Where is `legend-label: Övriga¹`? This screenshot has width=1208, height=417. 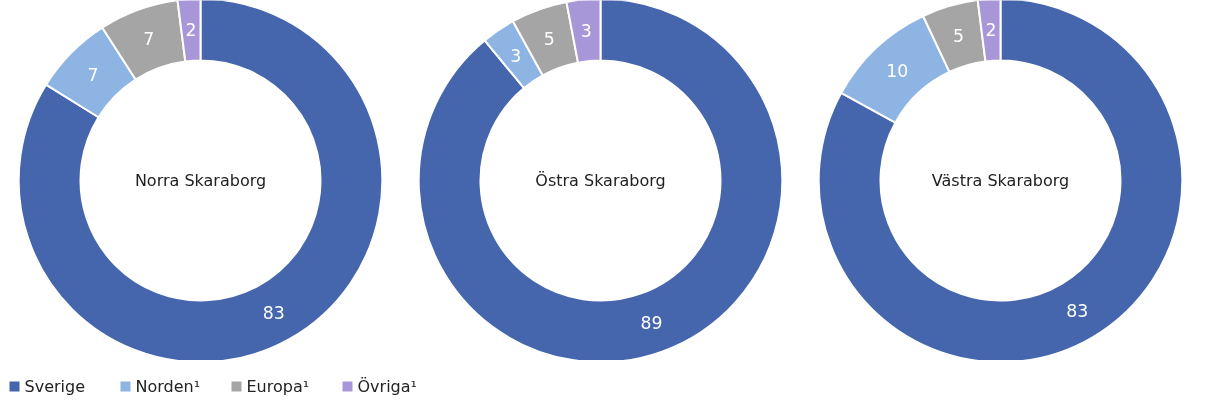 legend-label: Övriga¹ is located at coordinates (387, 386).